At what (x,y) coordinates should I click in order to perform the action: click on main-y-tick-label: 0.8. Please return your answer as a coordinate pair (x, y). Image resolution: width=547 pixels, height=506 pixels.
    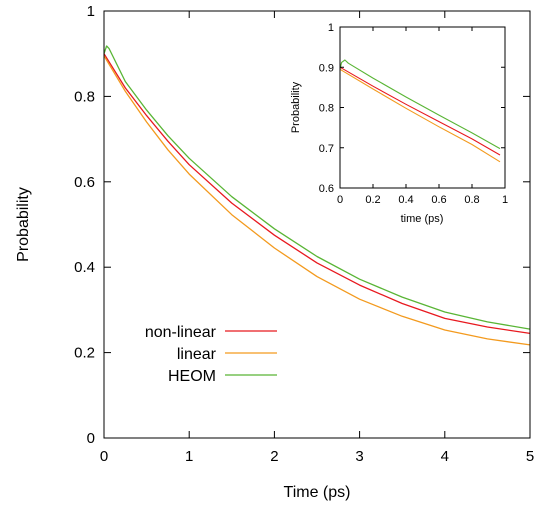
    Looking at the image, I should click on (84, 96).